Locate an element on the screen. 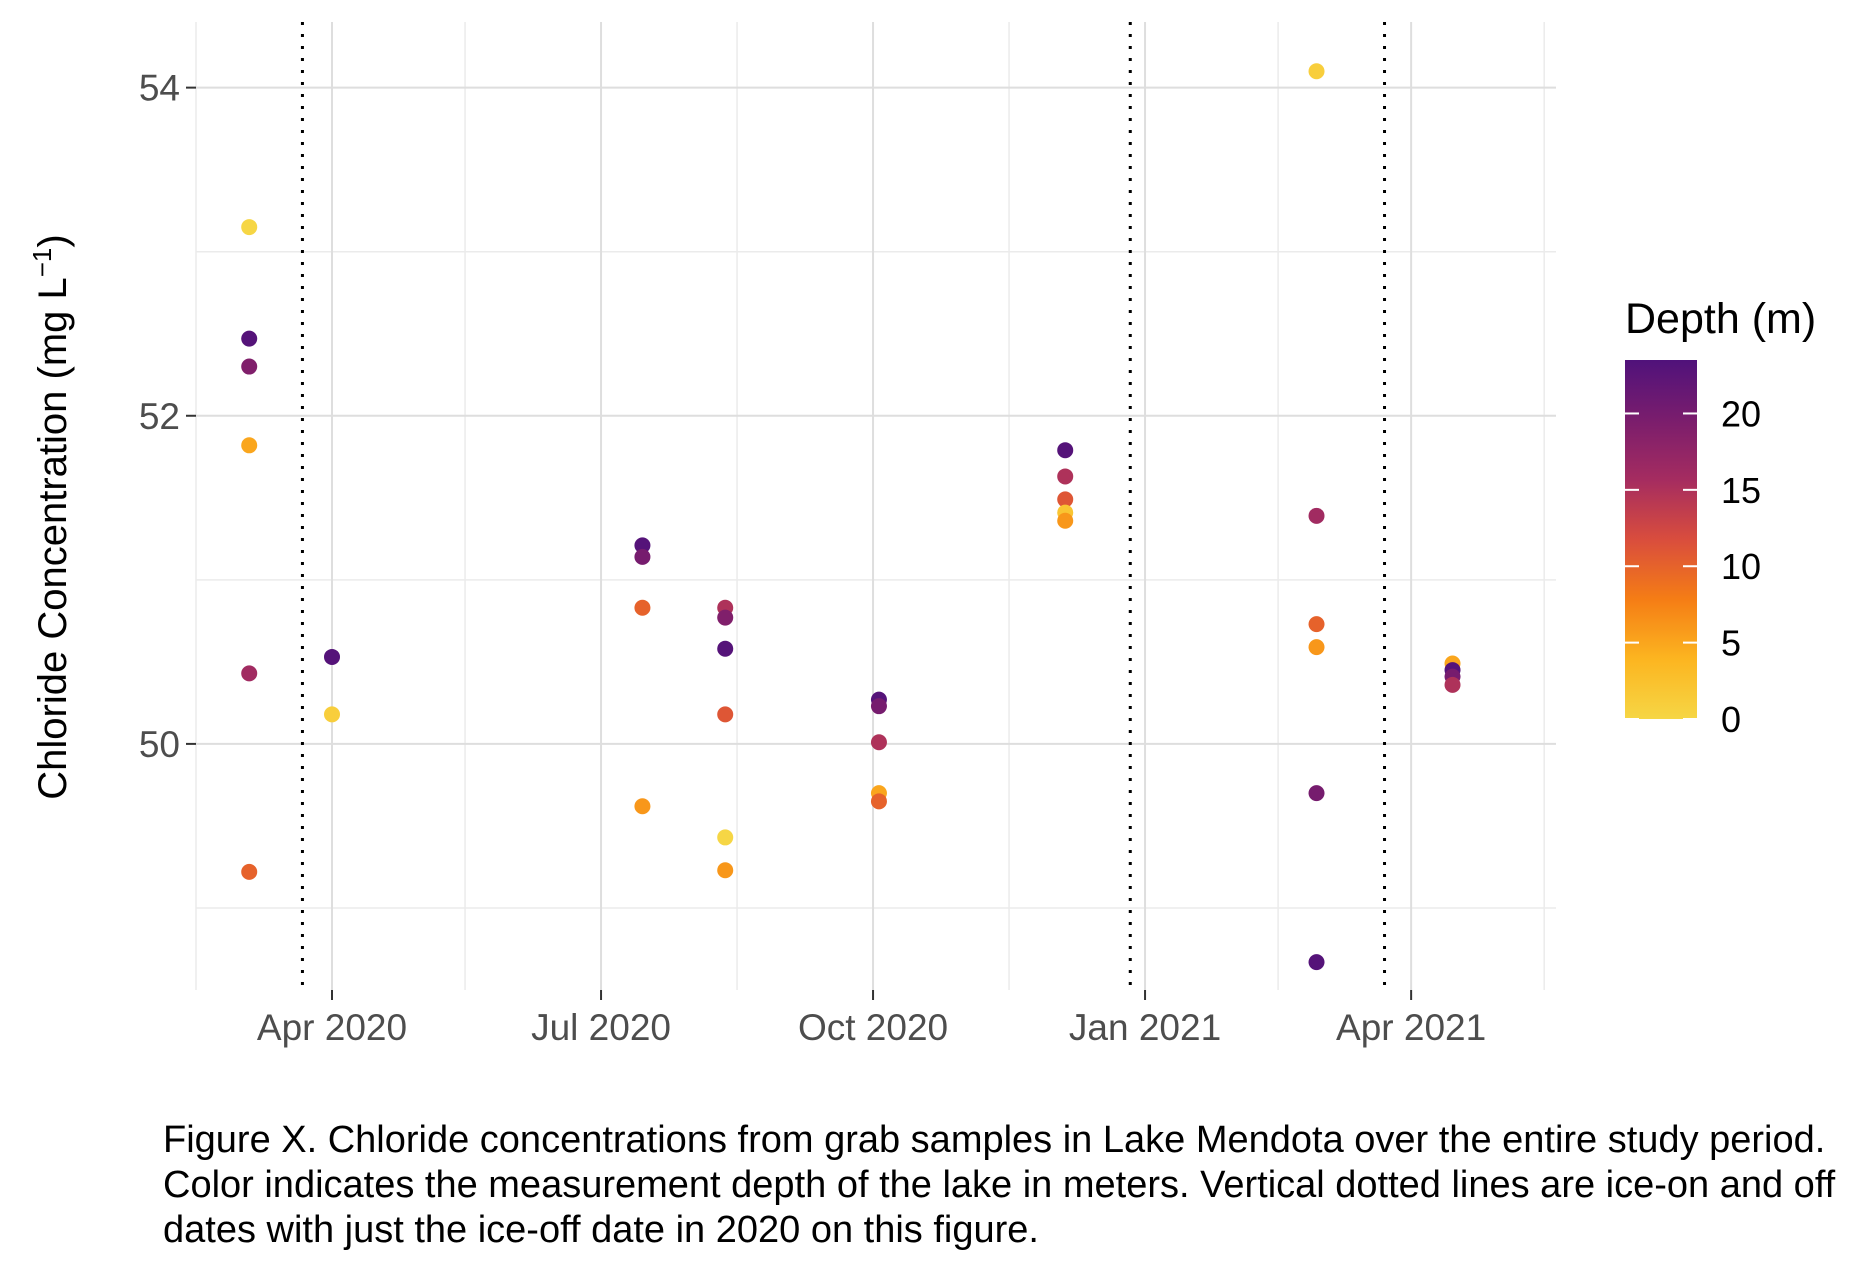  x-tick-label: Oct 2020 is located at coordinates (873, 1027).